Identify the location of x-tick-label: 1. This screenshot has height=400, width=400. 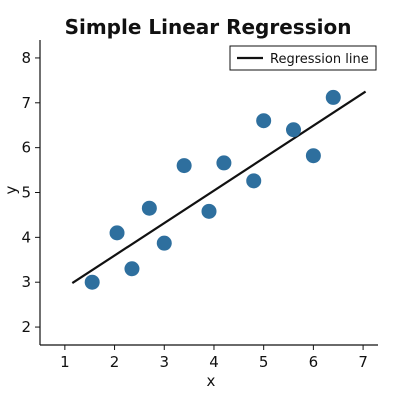
(65, 362).